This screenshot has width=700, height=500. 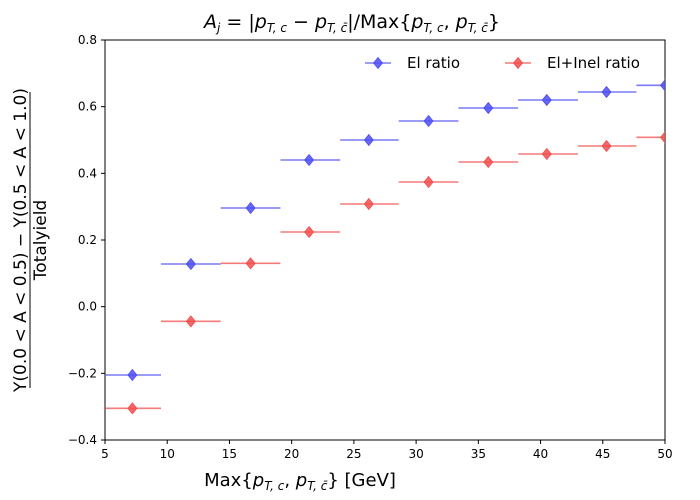 I want to click on y-axis-title-numerator: Y(0.0 < A < 0.5) − Y(0.5 < A < 1.0), so click(x=21, y=240).